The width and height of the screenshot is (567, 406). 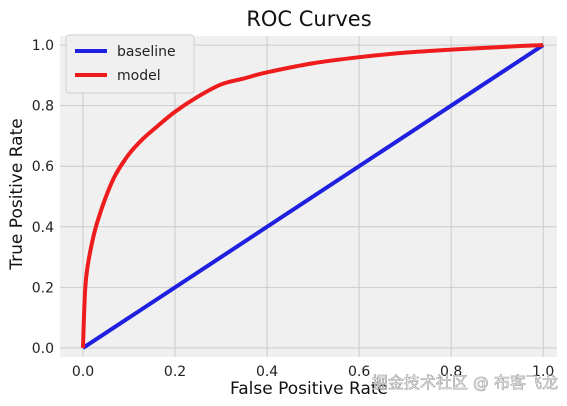 I want to click on y-tick-label: 0.8, so click(x=43, y=107).